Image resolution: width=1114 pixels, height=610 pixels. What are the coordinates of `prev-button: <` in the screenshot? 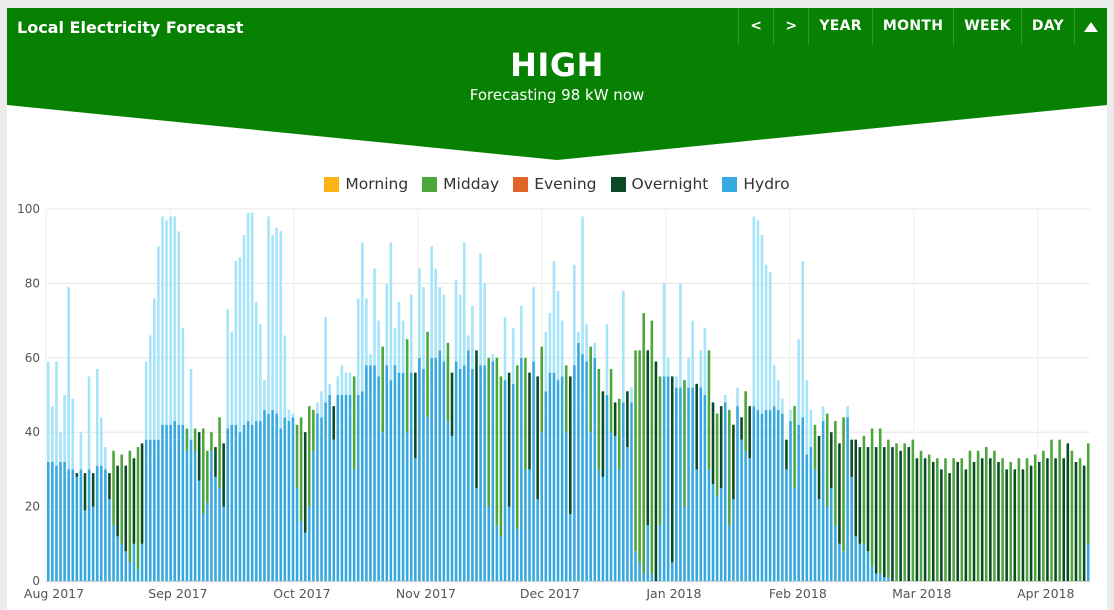 It's located at (755, 26).